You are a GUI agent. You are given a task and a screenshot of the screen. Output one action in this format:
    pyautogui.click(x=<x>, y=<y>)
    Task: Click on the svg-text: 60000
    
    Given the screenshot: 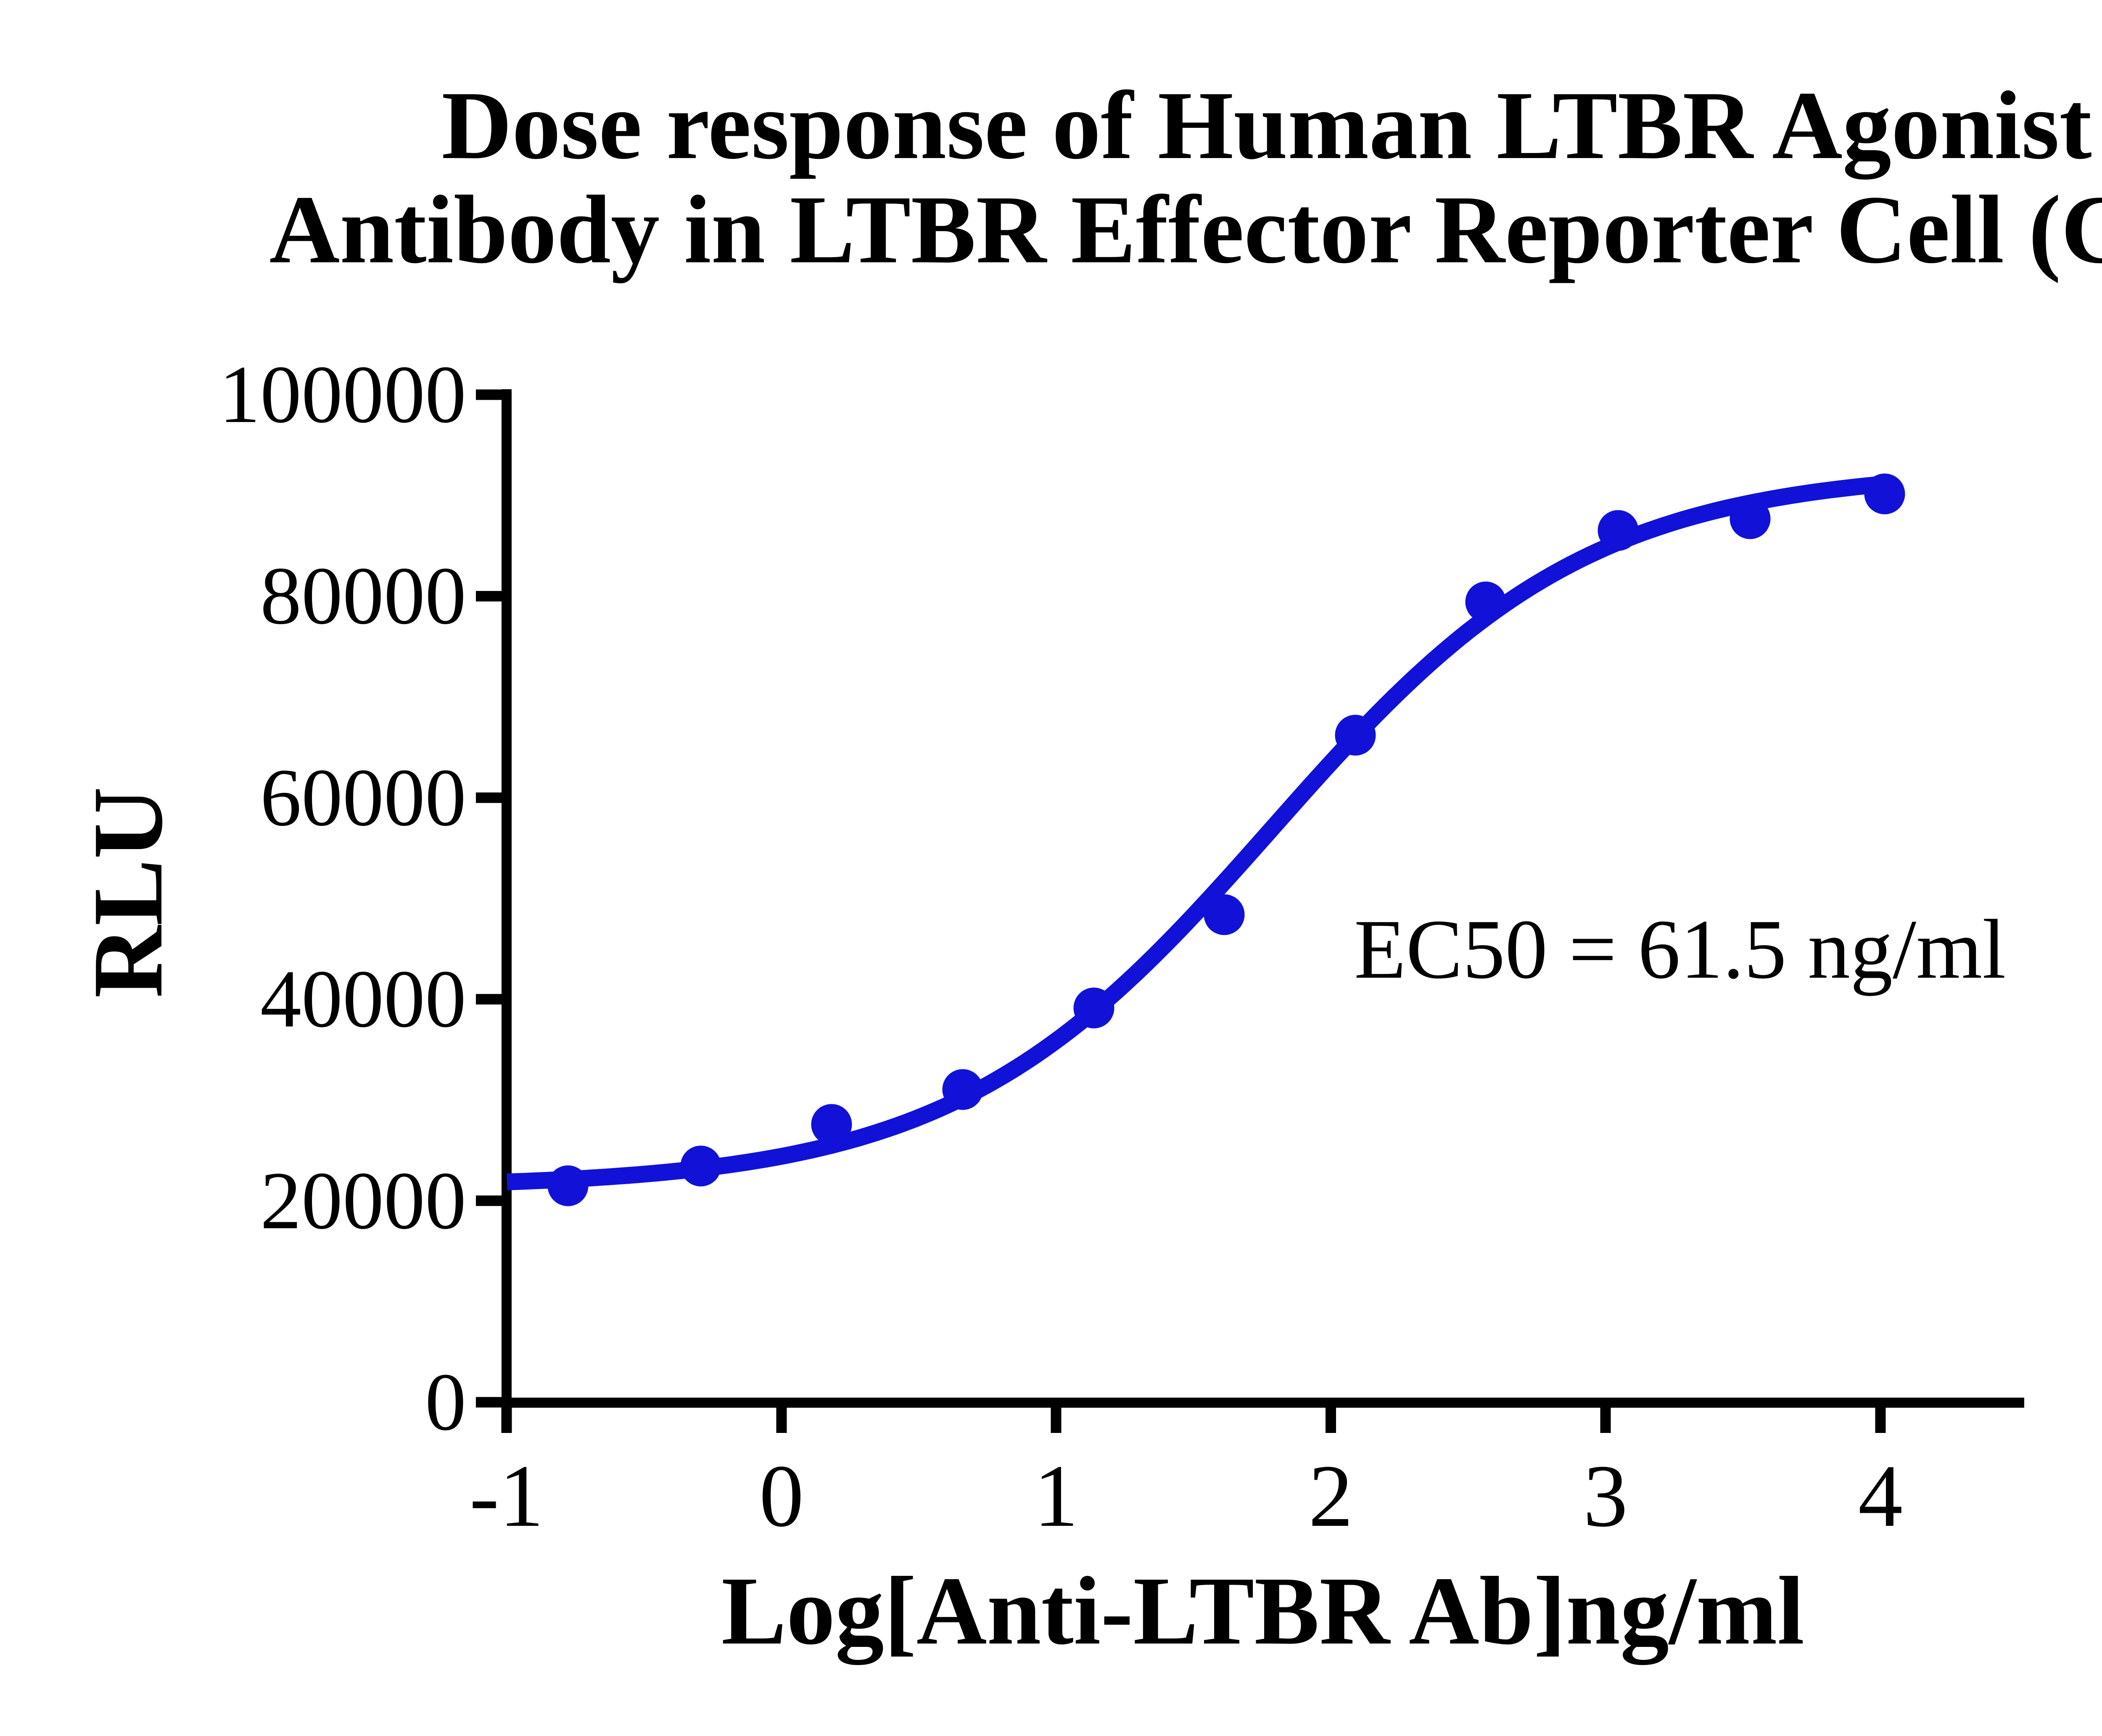 What is the action you would take?
    pyautogui.click(x=363, y=797)
    